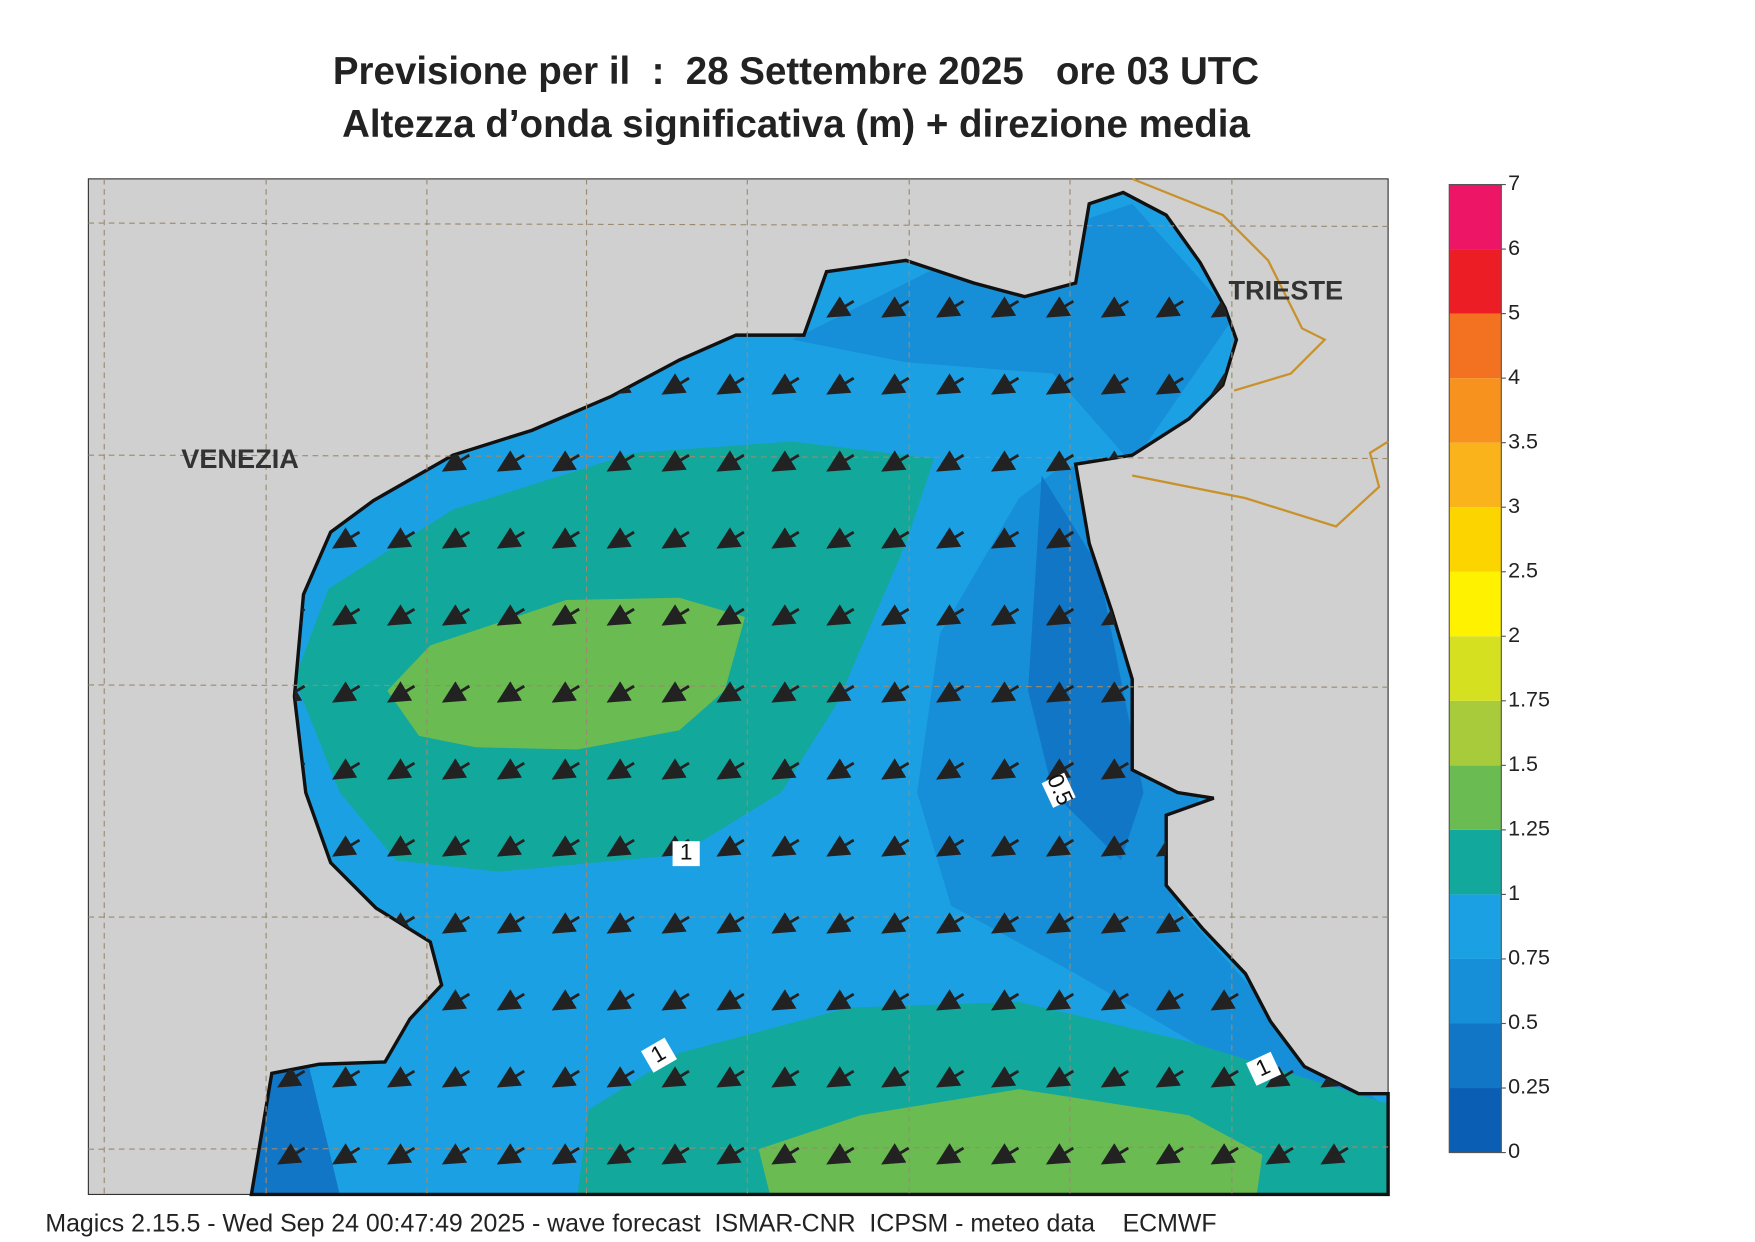  I want to click on colorbar-label: 2.5, so click(1523, 570).